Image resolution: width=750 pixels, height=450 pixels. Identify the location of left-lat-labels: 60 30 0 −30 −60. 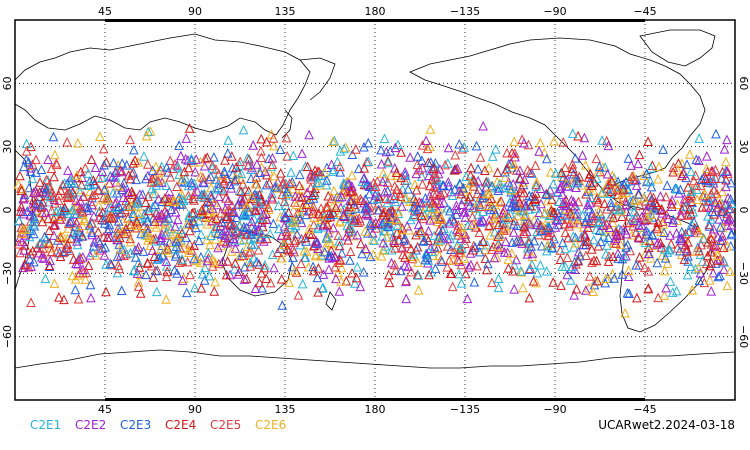
(7, 212).